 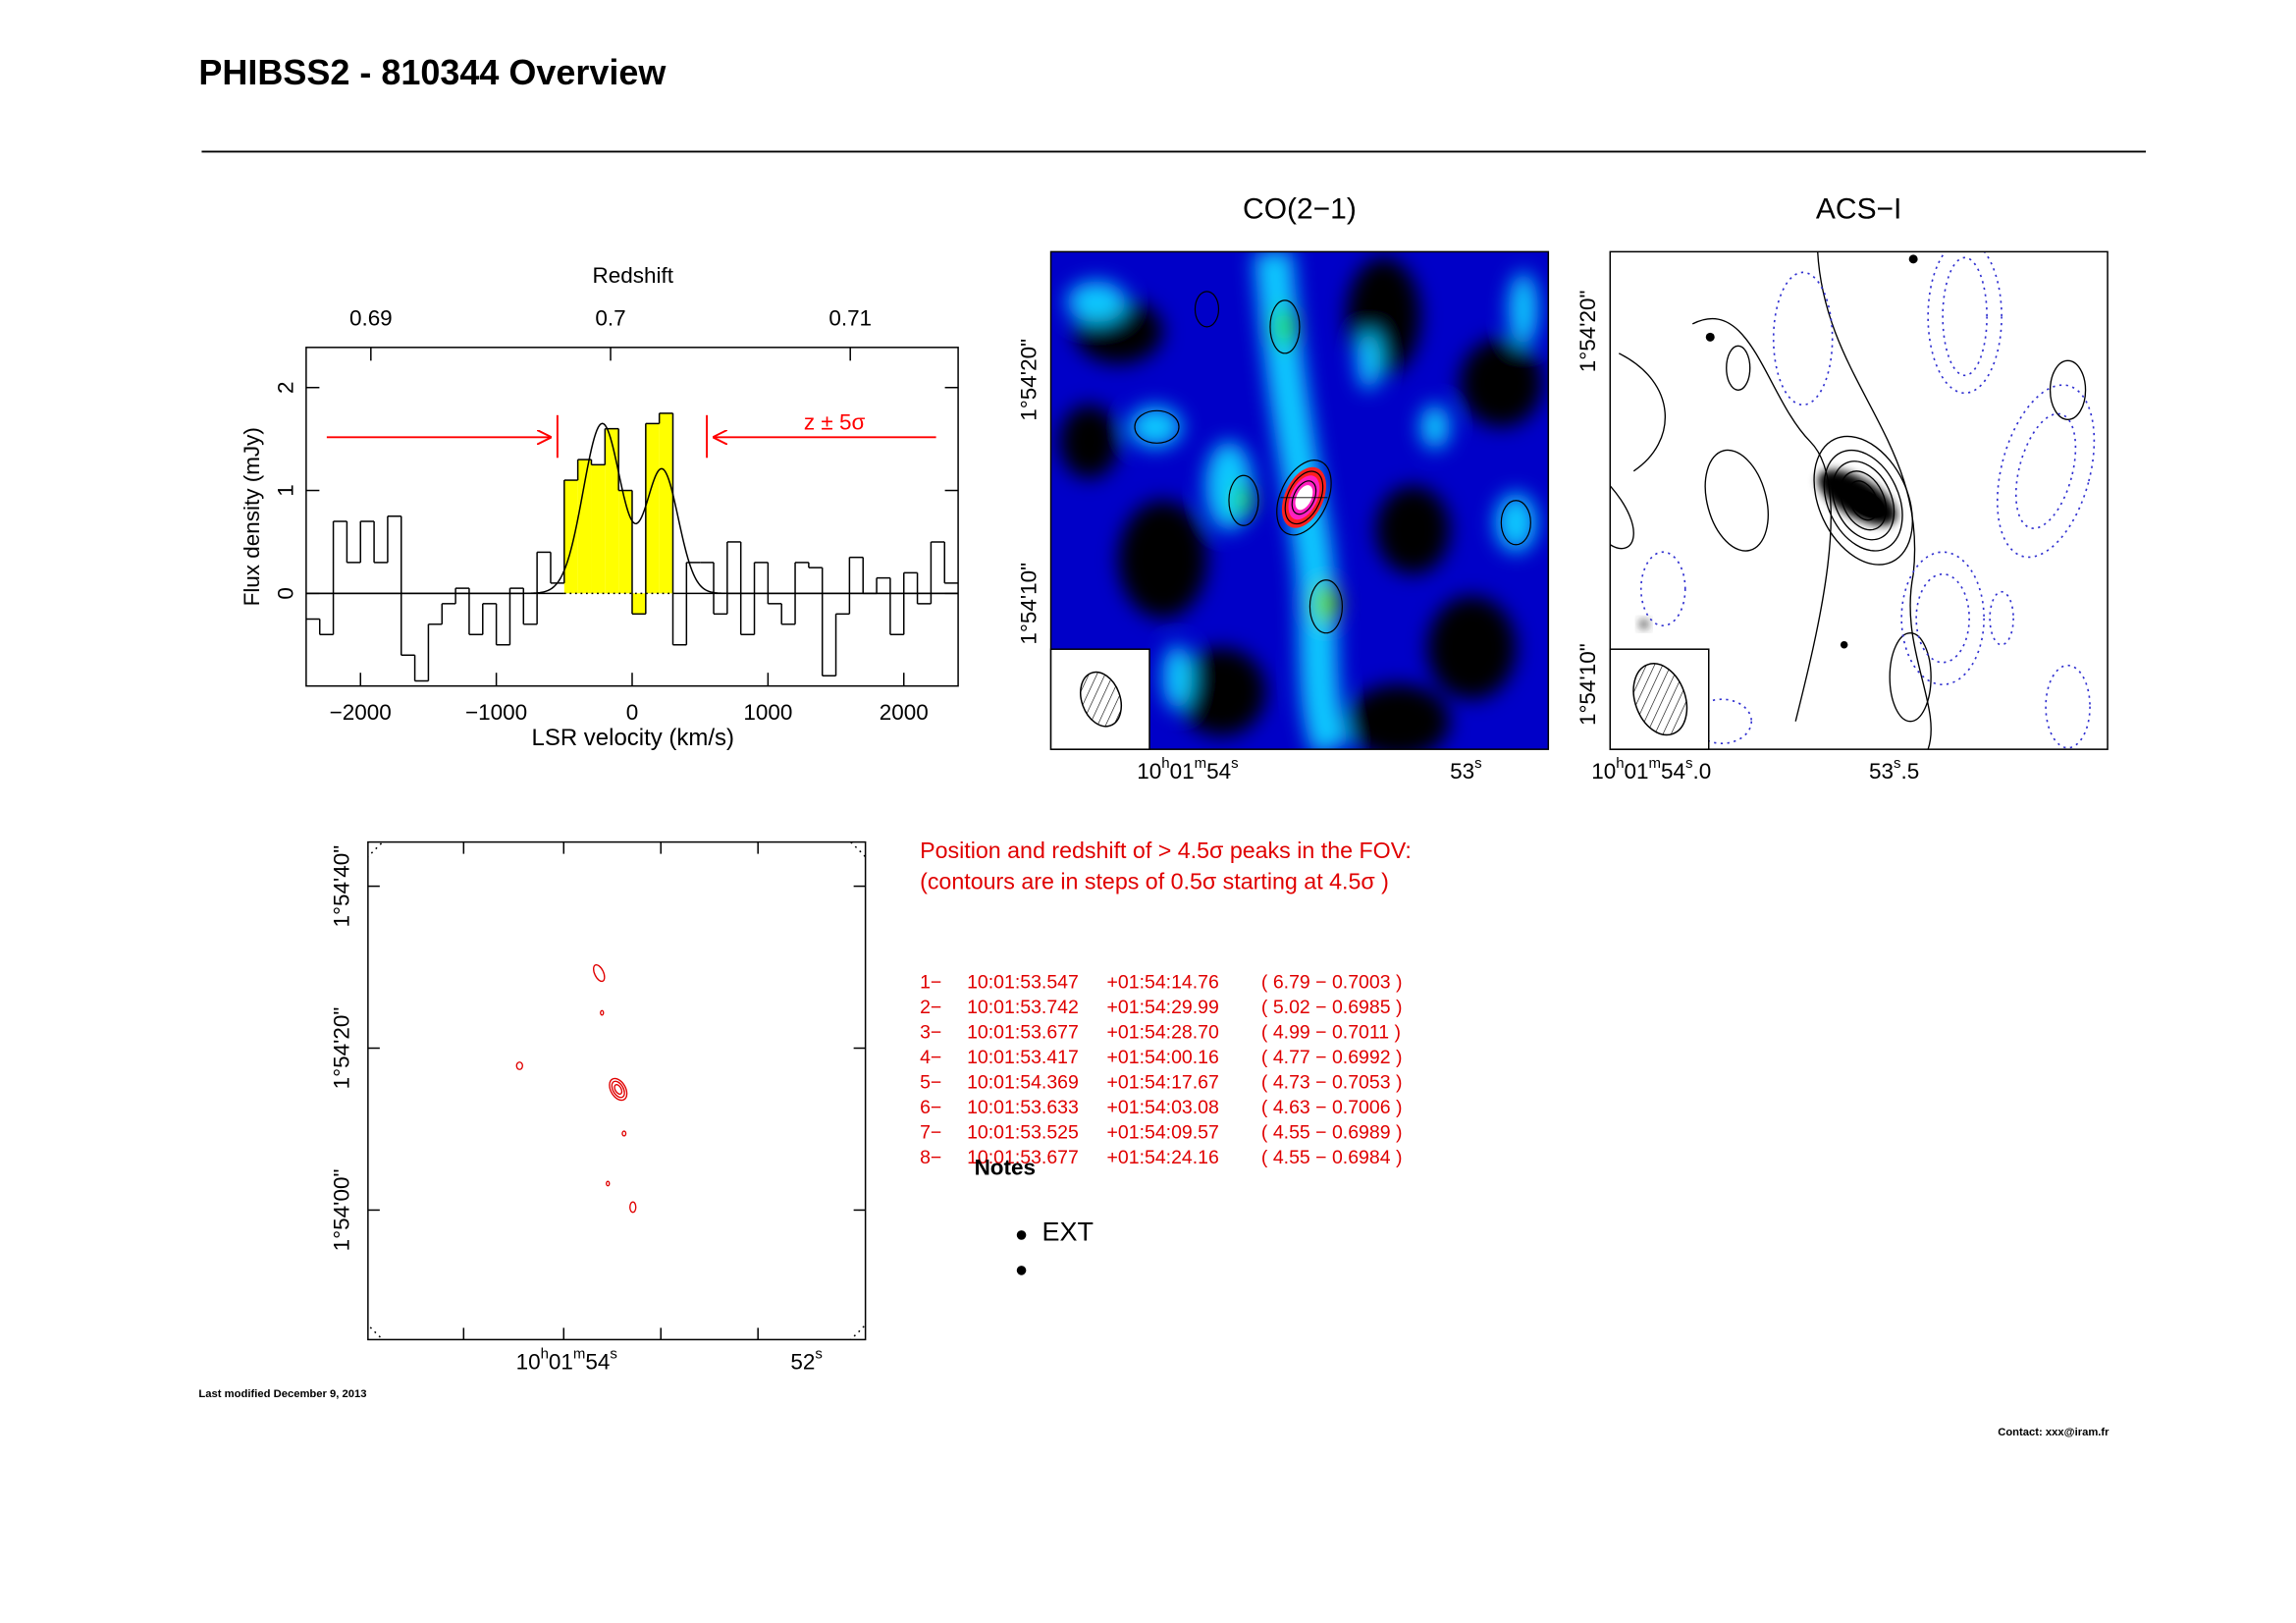 I want to click on dec-label: 1°54'00", so click(x=341, y=1210).